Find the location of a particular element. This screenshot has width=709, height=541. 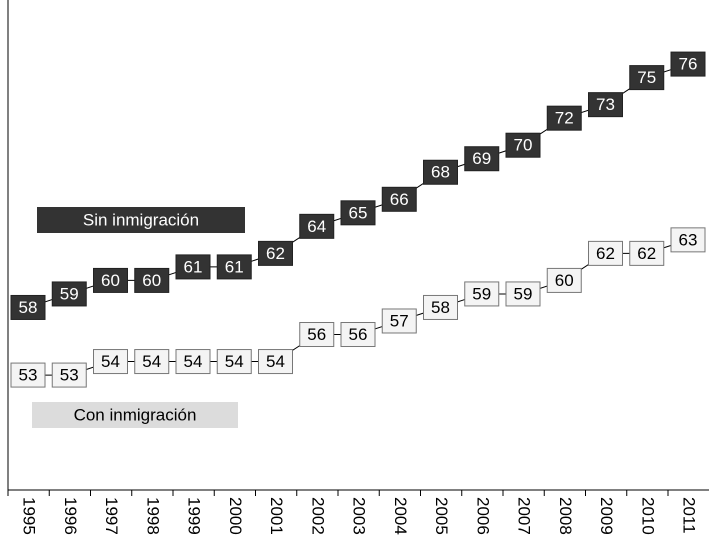

x-tick-label: 1996 is located at coordinates (70, 516).